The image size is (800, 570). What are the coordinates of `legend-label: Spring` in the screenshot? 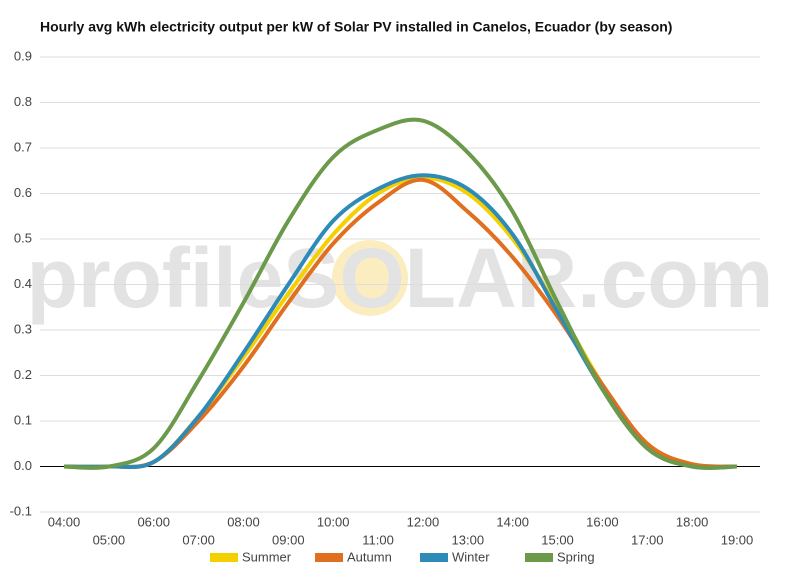 It's located at (576, 556).